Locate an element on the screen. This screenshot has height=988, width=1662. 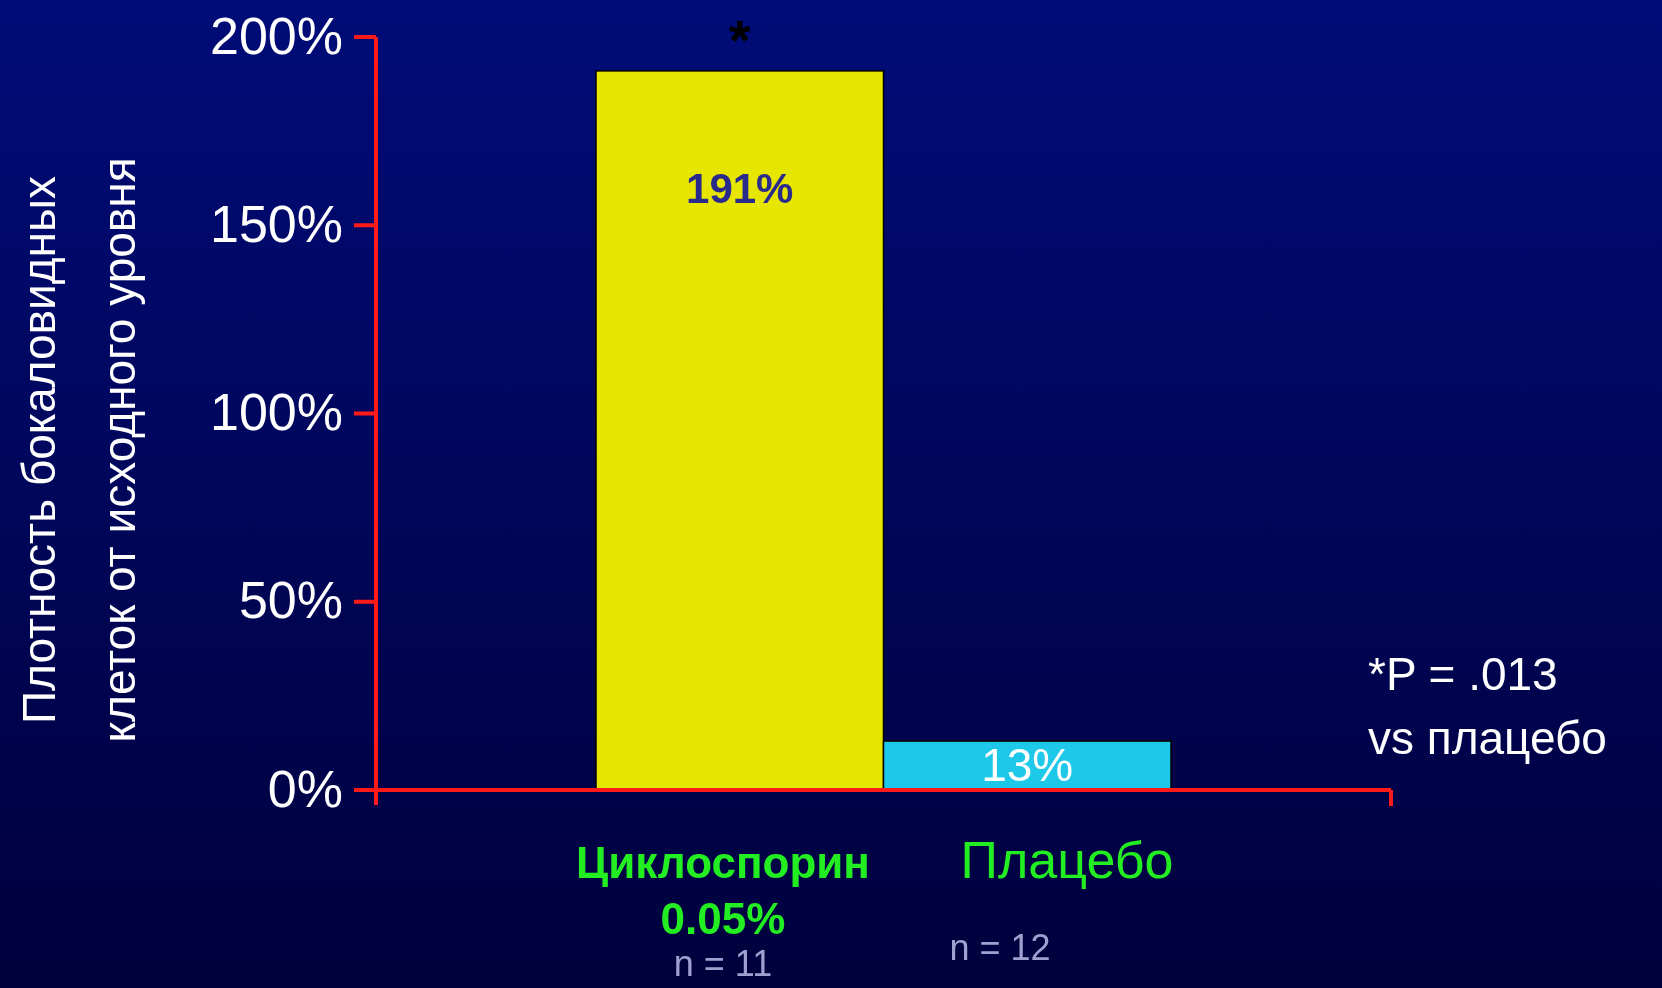
annotation: * is located at coordinates (739, 39).